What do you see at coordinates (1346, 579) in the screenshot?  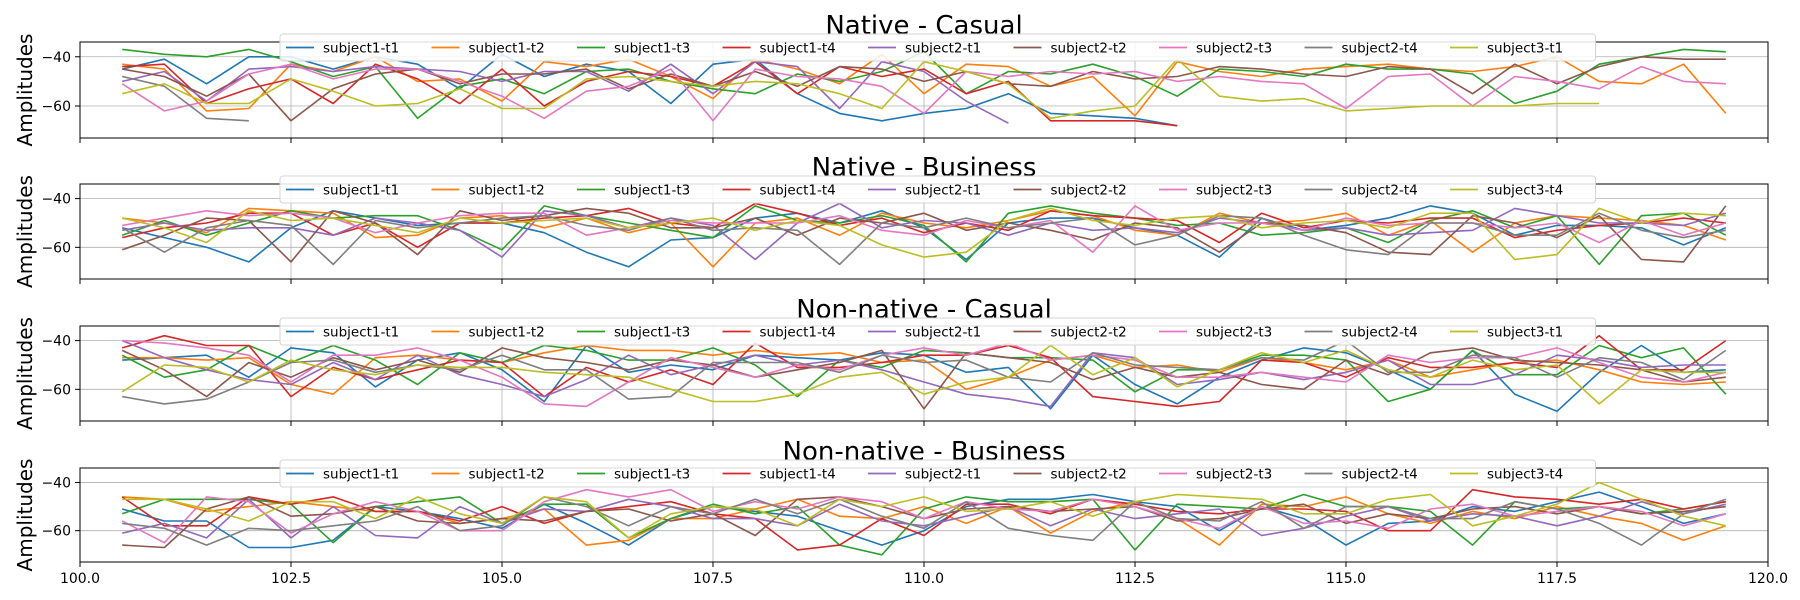 I see `x-tick-label: 115.0` at bounding box center [1346, 579].